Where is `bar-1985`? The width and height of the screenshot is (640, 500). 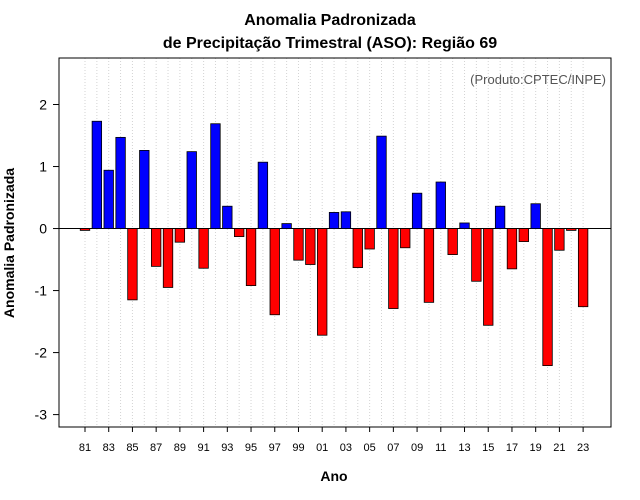 bar-1985 is located at coordinates (132, 264).